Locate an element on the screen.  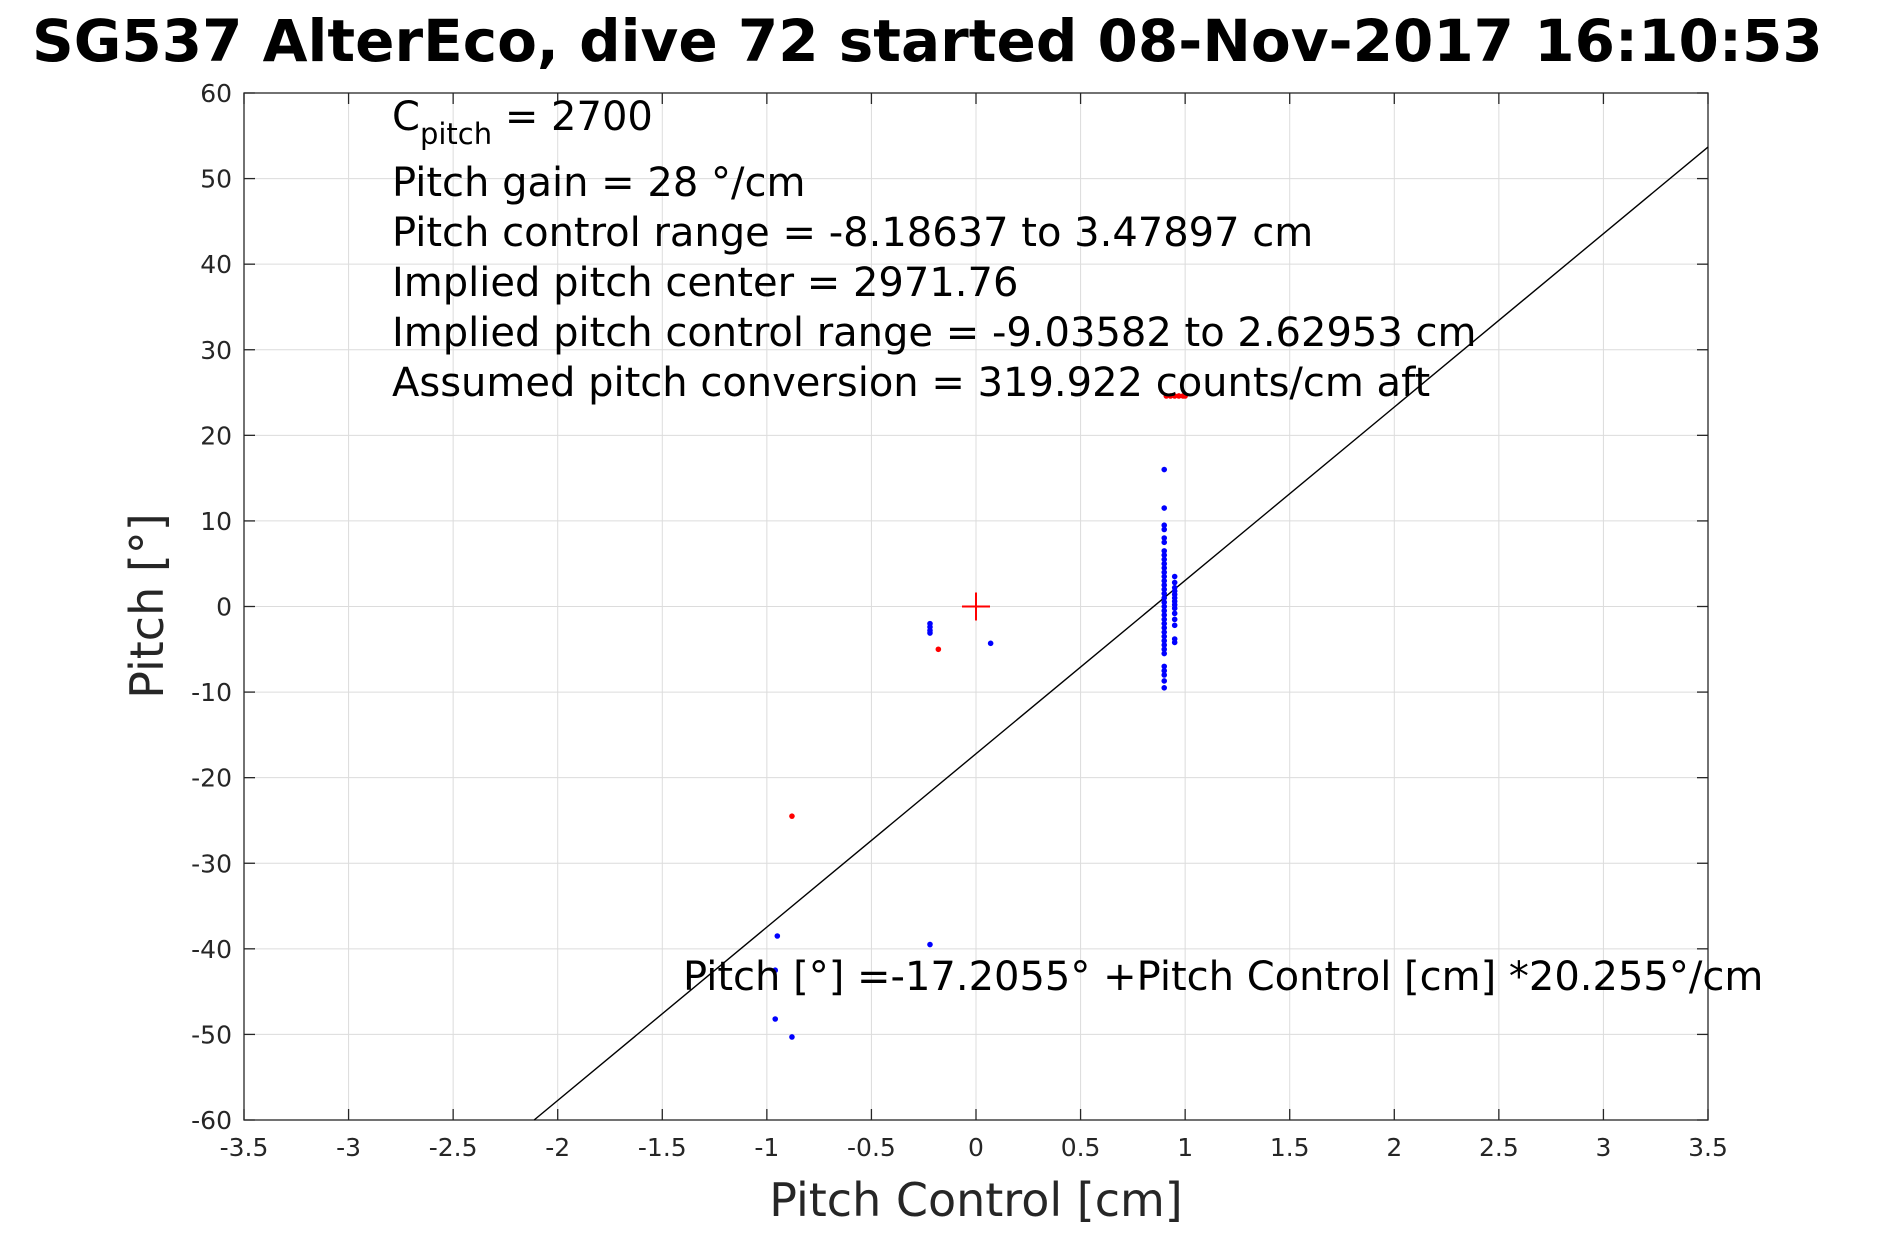
x-tick-label: 2 is located at coordinates (1394, 1147).